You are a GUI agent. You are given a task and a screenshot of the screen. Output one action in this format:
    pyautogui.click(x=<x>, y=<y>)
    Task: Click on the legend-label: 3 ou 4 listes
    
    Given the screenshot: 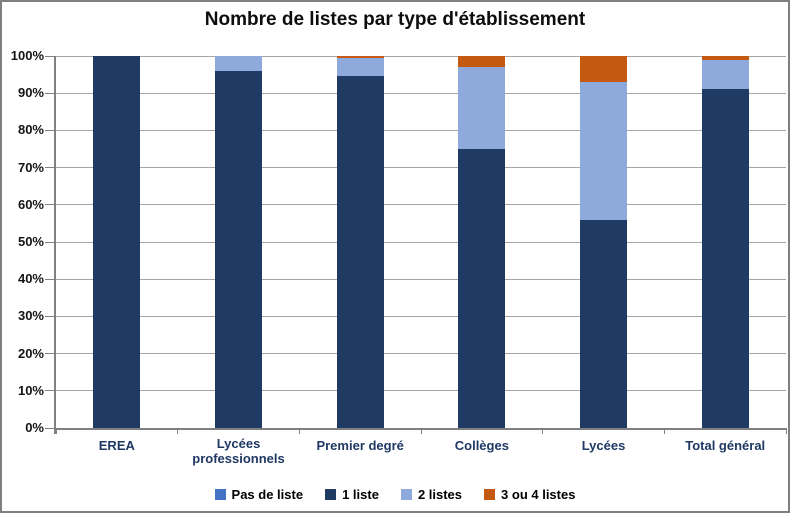 What is the action you would take?
    pyautogui.click(x=538, y=494)
    